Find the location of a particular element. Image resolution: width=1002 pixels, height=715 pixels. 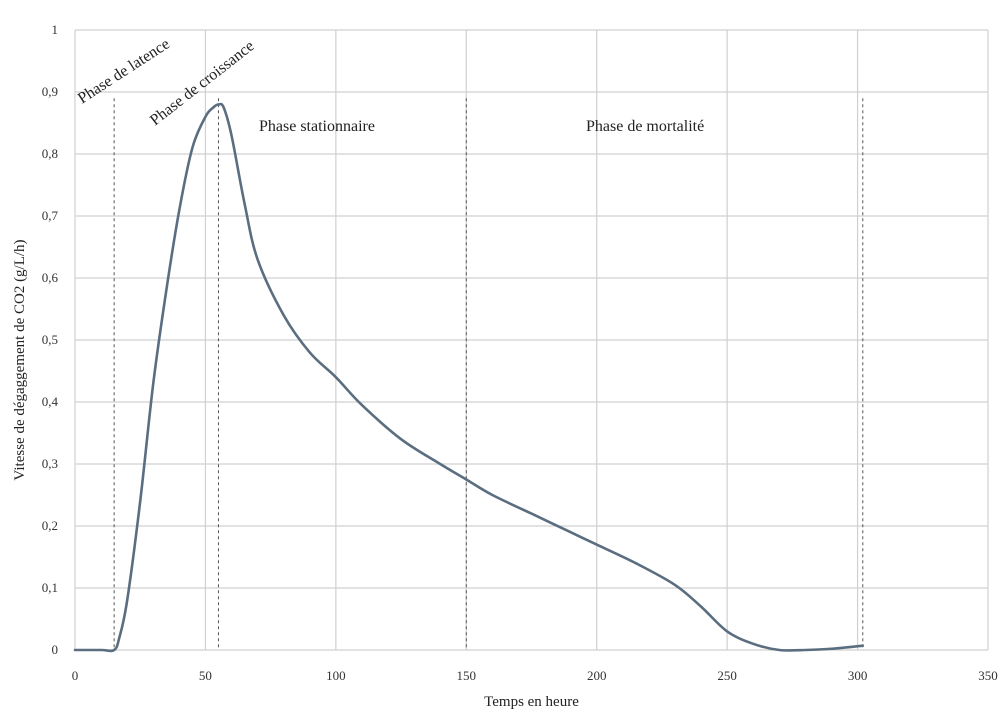

y-tick-label: 0,1 is located at coordinates (50, 587).